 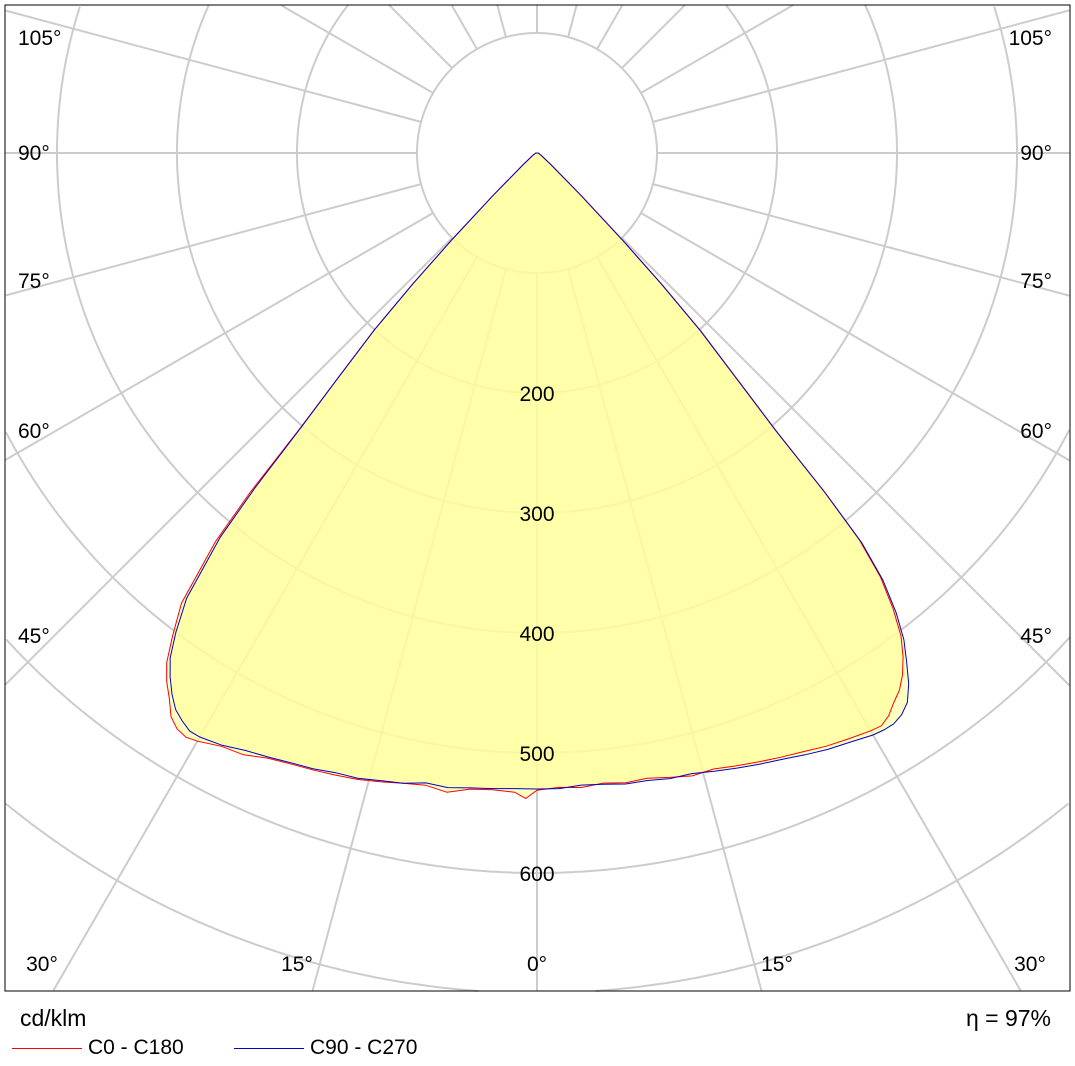 What do you see at coordinates (1036, 153) in the screenshot?
I see `angle-label-right: 90°` at bounding box center [1036, 153].